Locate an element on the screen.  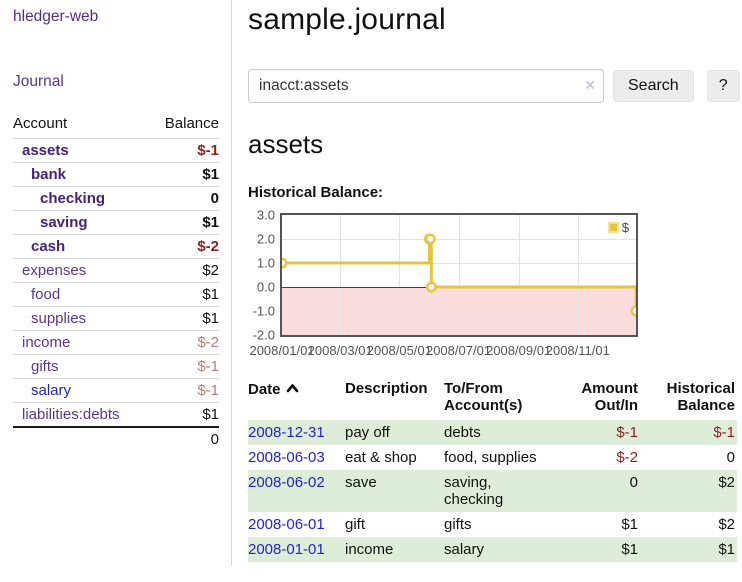
series-line is located at coordinates (459, 274).